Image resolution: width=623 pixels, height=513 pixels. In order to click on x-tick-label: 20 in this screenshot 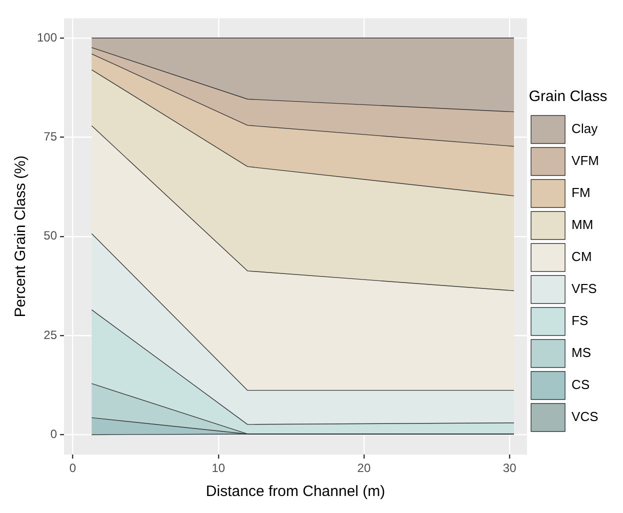, I will do `click(364, 468)`.